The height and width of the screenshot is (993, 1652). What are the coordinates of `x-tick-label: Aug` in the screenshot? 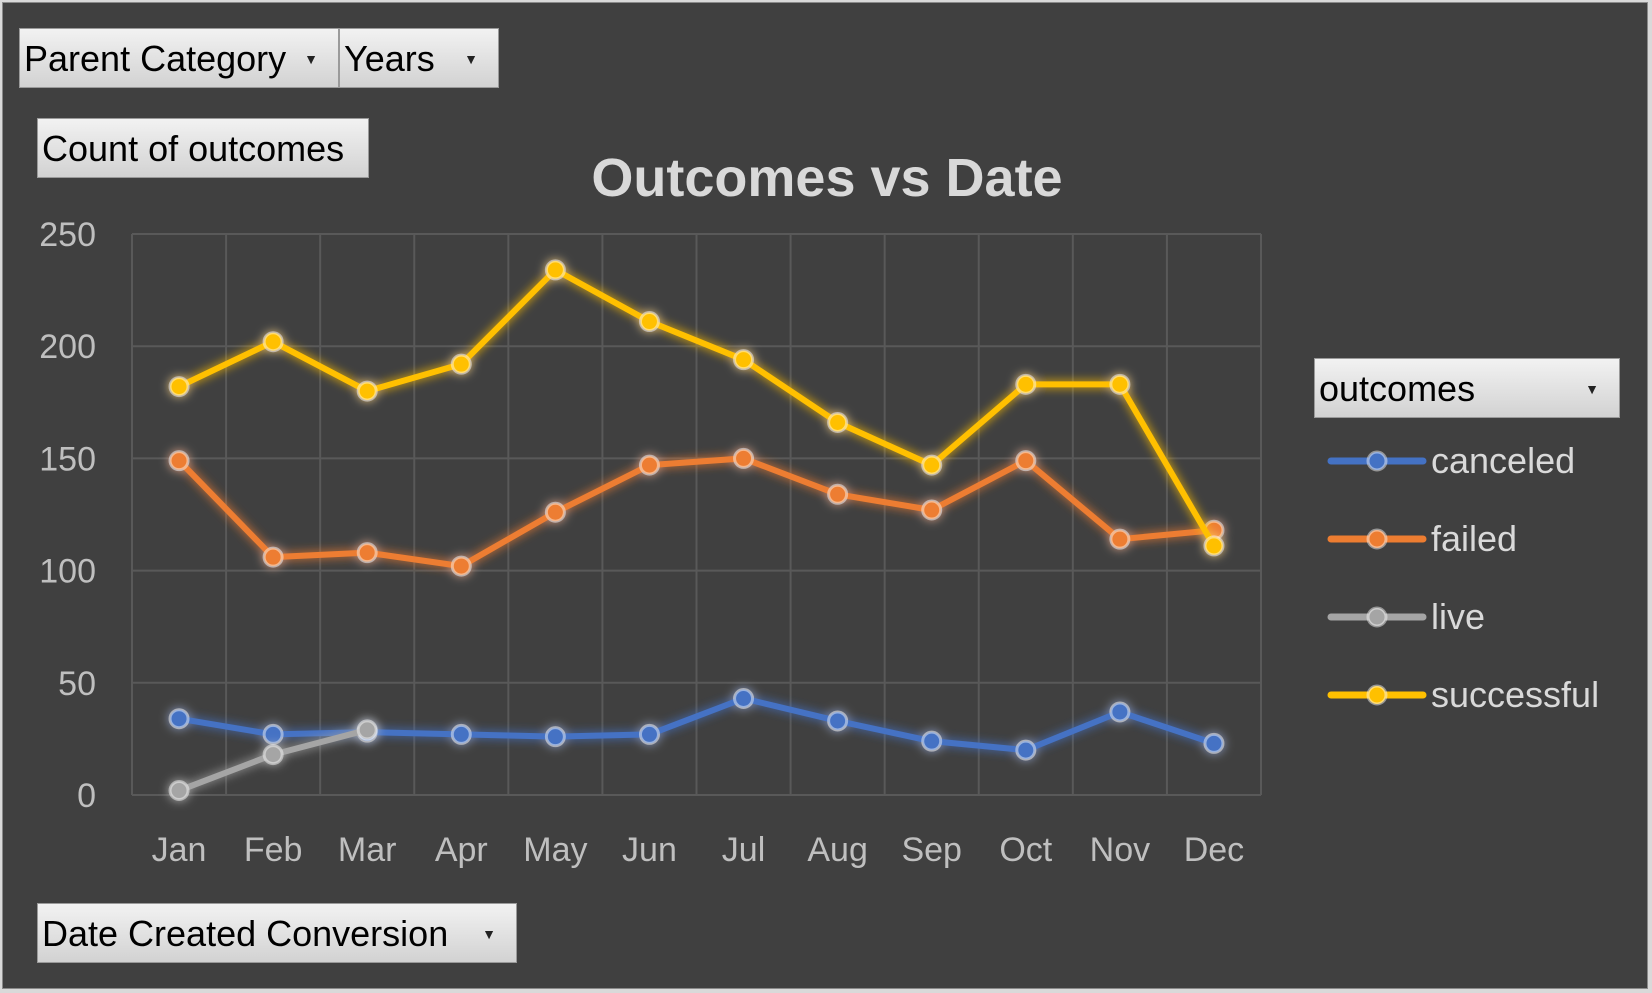 It's located at (837, 850).